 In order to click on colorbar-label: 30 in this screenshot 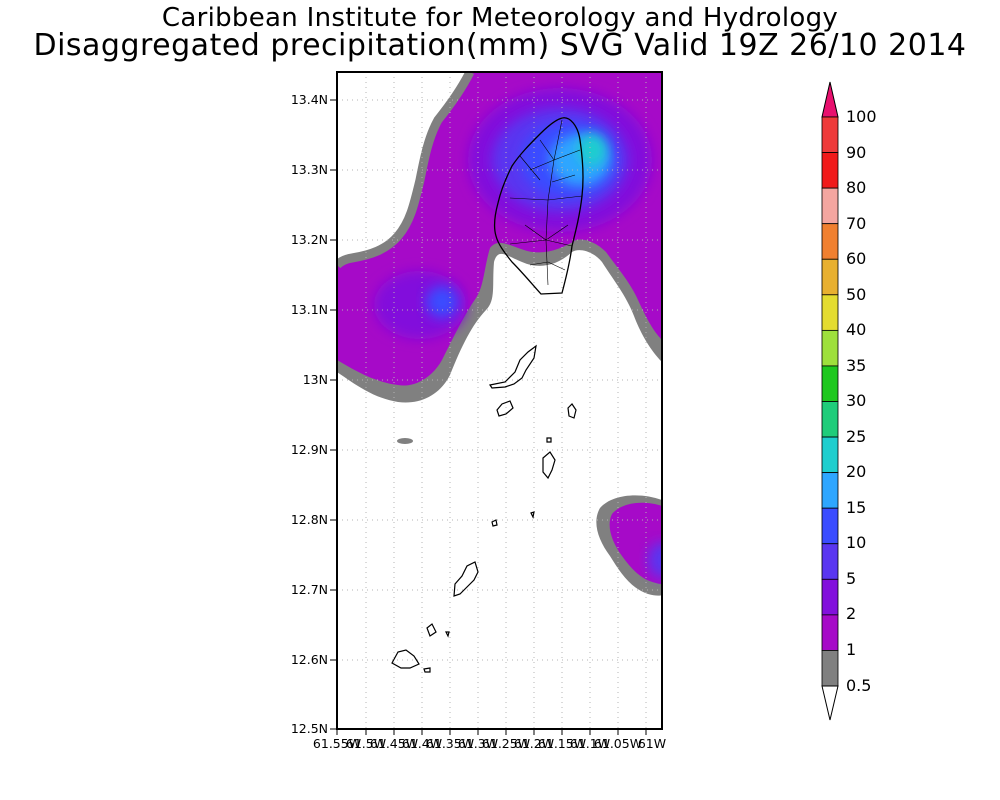, I will do `click(856, 400)`.